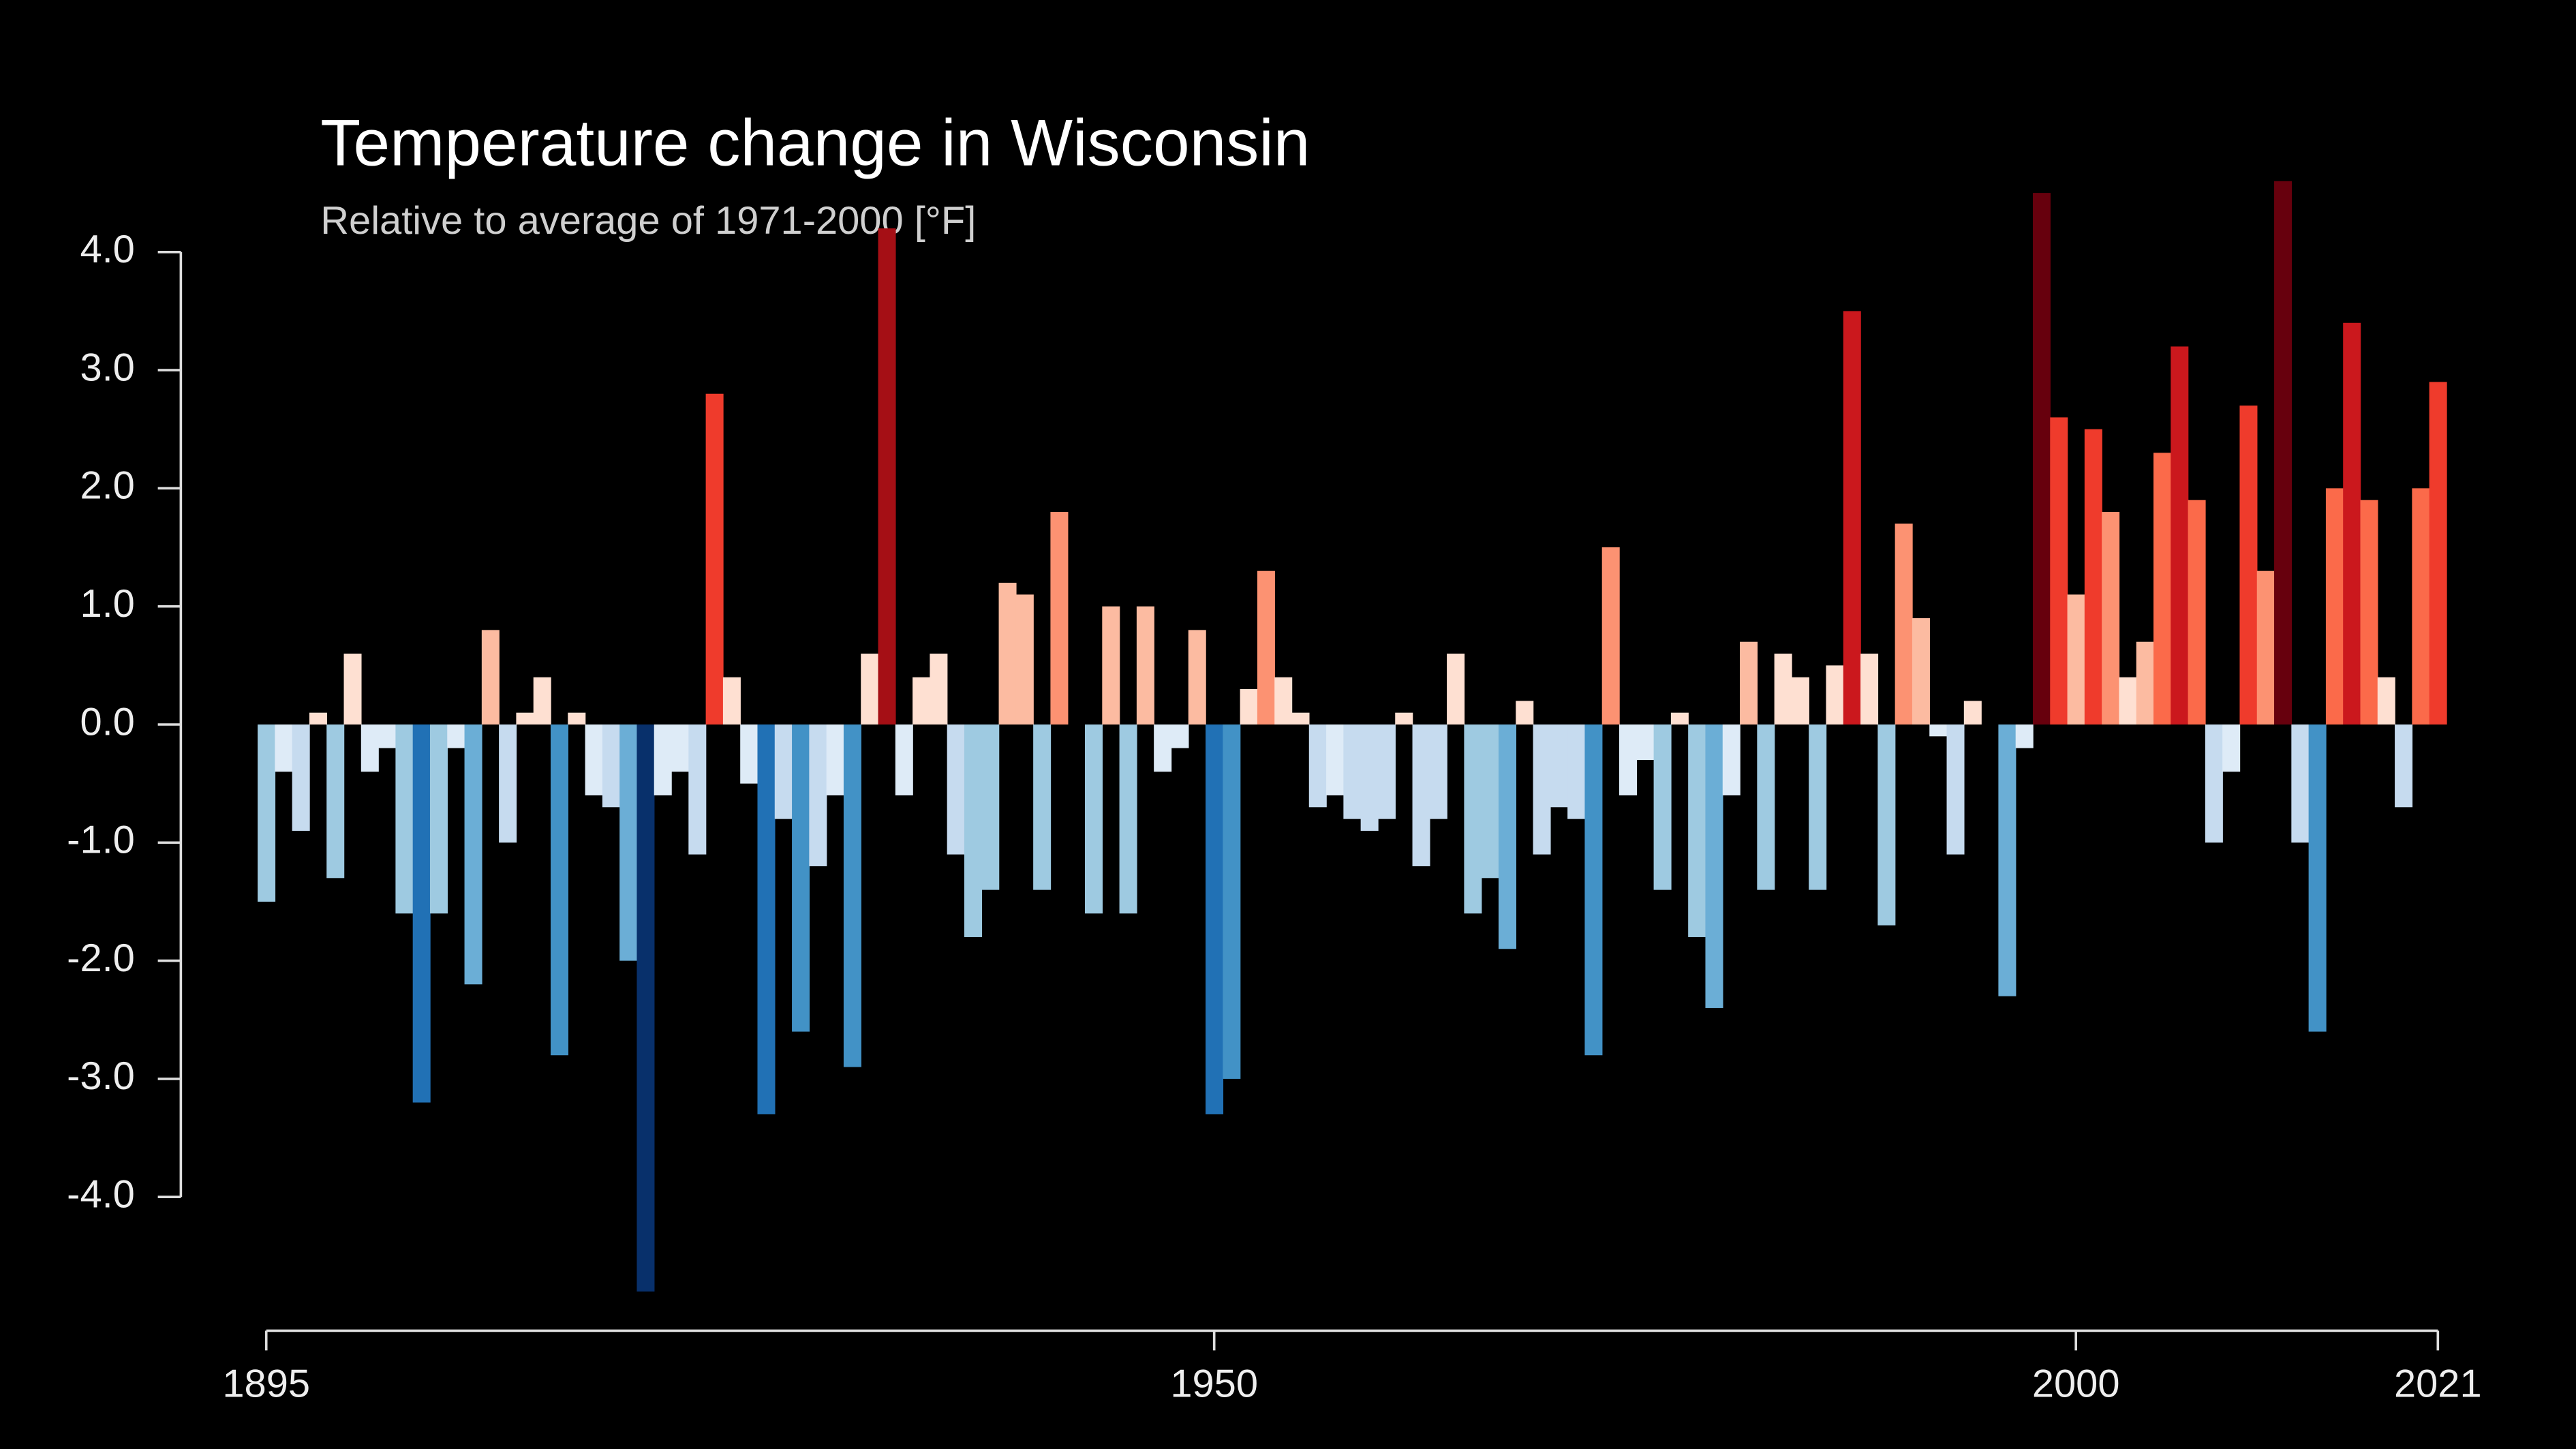  What do you see at coordinates (101, 840) in the screenshot?
I see `y-tick-label: -1.0` at bounding box center [101, 840].